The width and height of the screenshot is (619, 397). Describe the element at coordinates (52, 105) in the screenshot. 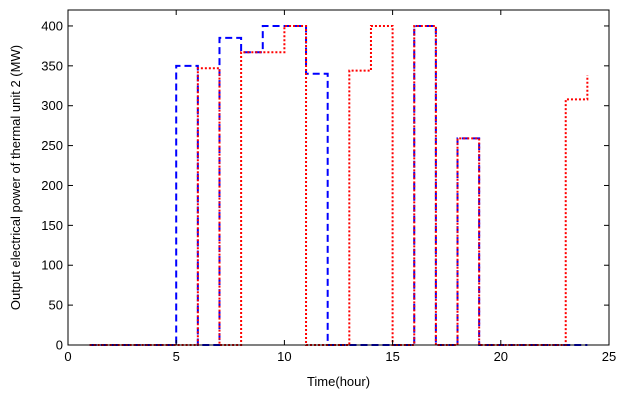

I see `y-tick-label: 300` at that location.